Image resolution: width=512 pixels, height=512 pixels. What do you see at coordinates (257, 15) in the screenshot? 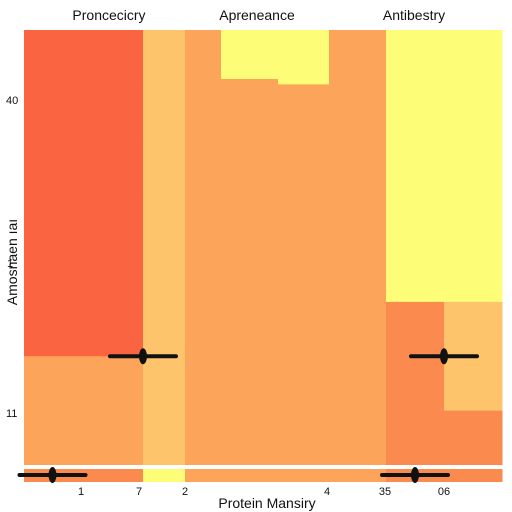
I see `panel-title-middle: Apreneance` at bounding box center [257, 15].